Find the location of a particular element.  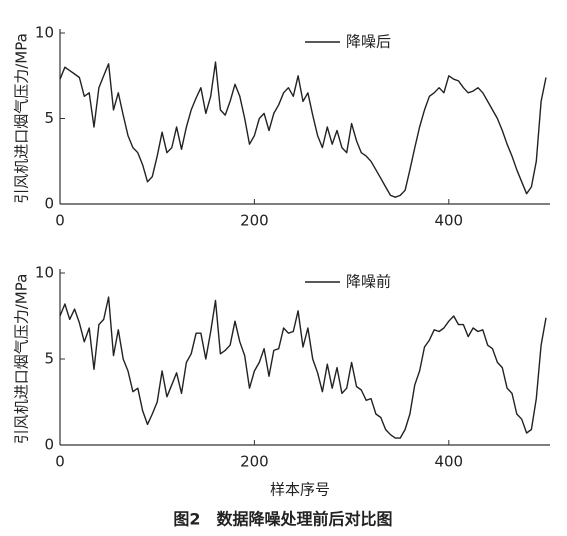

x-axis-label: 样本序号 is located at coordinates (300, 490).